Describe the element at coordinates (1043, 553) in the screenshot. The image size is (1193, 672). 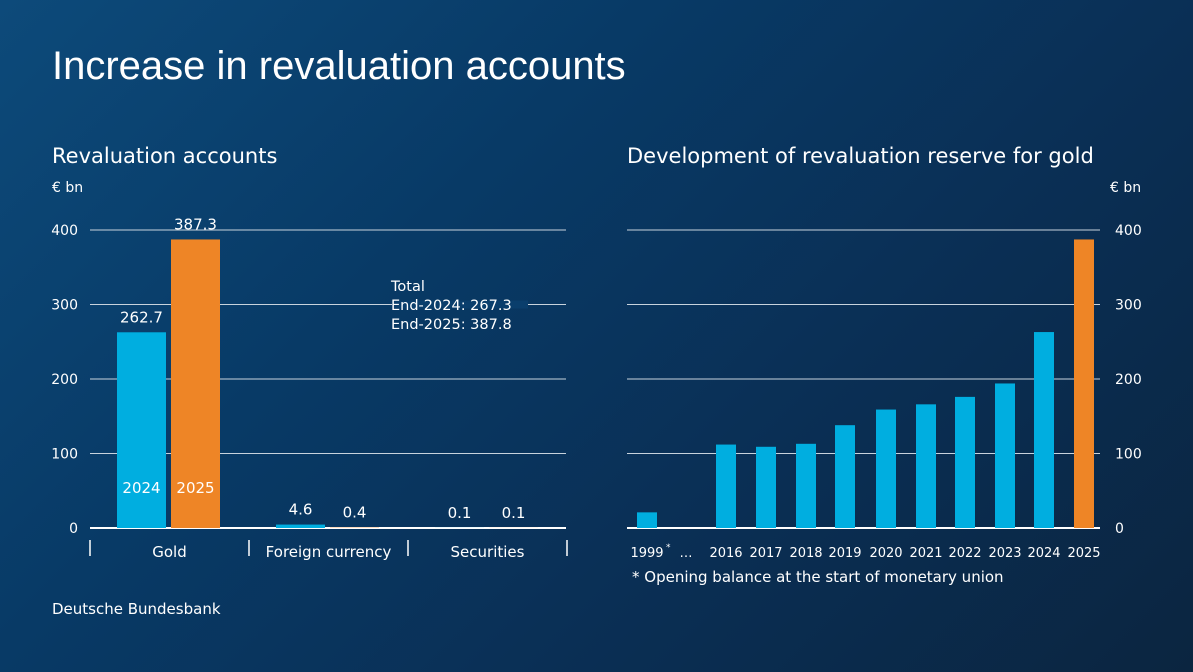
I see `x-tick-label: 2024` at that location.